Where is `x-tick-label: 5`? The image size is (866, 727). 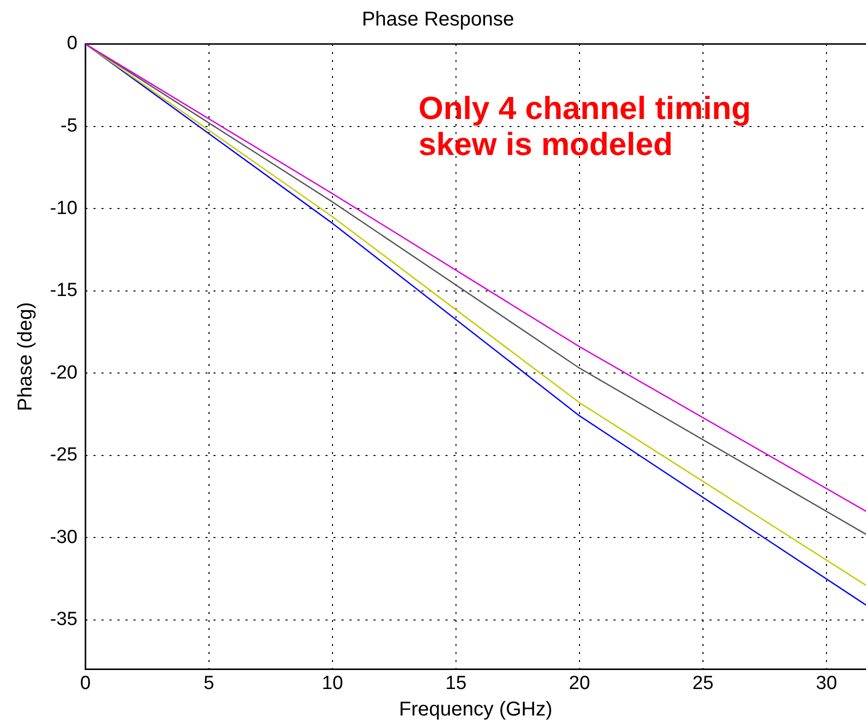
x-tick-label: 5 is located at coordinates (209, 683).